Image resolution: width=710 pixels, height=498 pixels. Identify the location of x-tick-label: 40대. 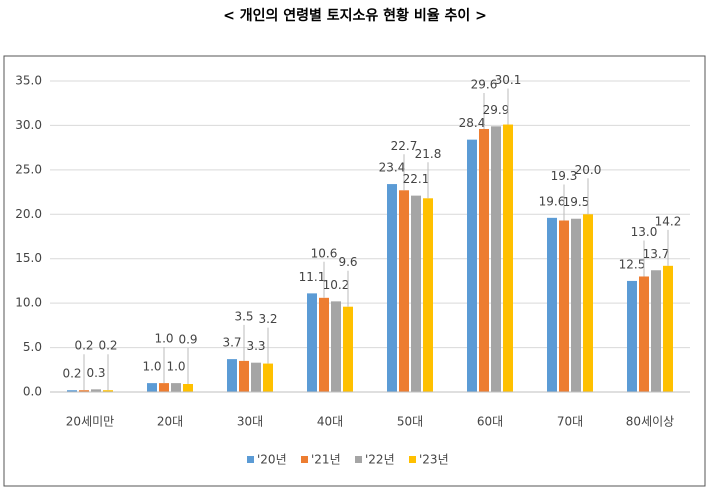
(330, 422).